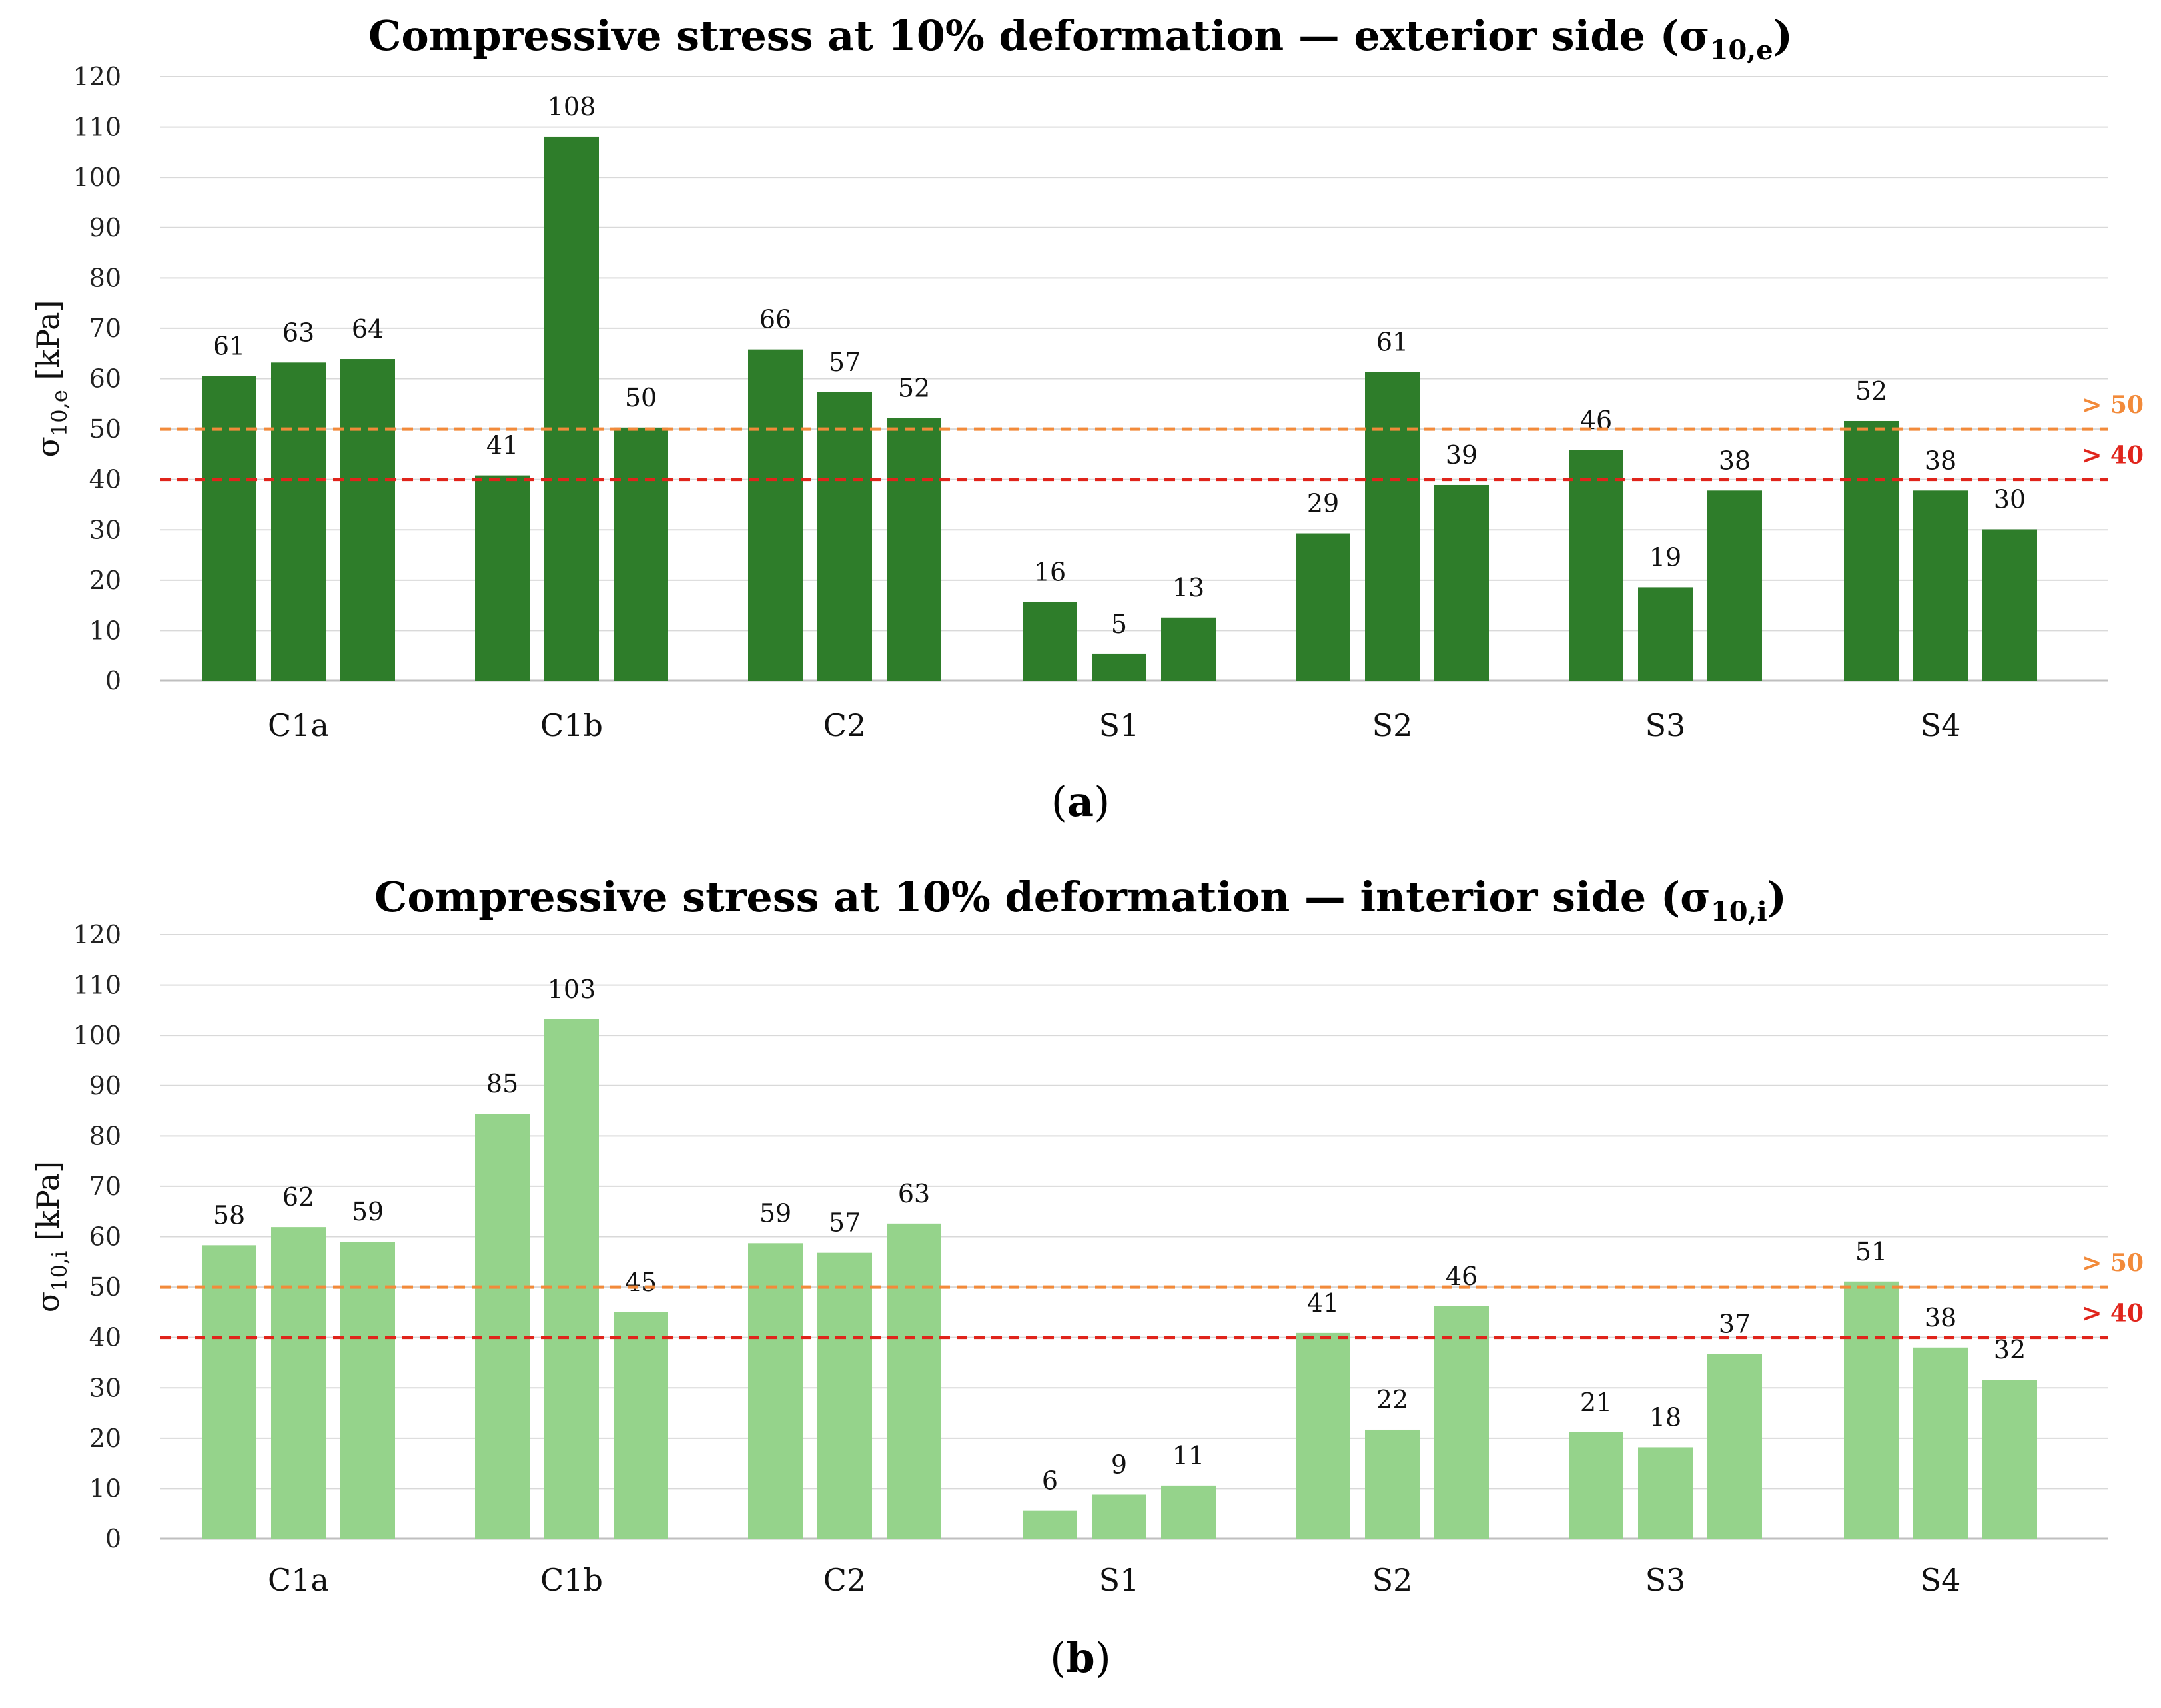 This screenshot has height=1708, width=2161. I want to click on data-label: 13, so click(1188, 587).